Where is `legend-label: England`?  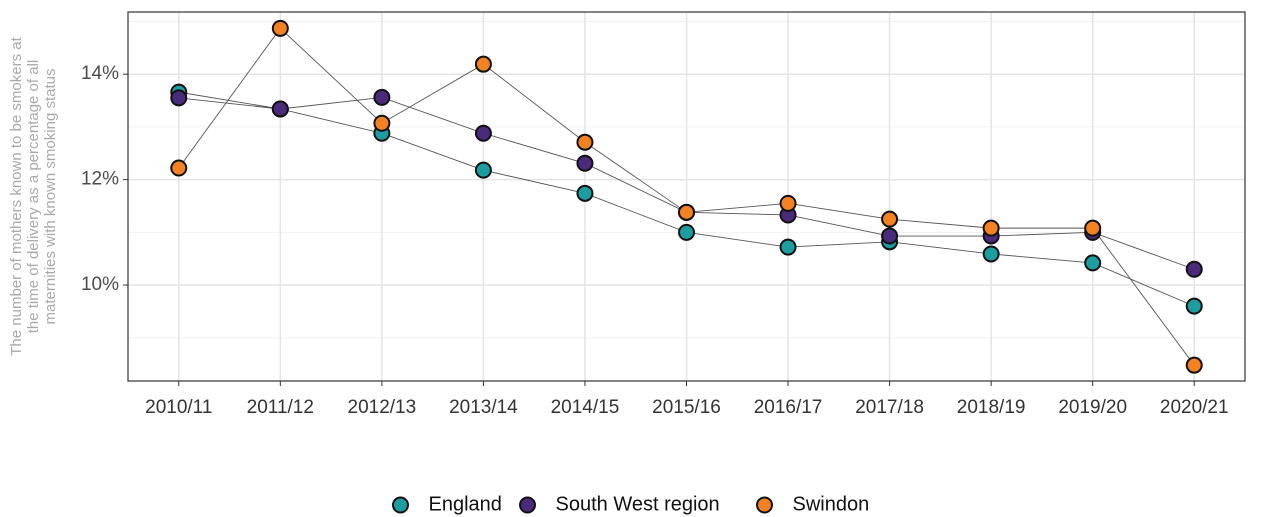
legend-label: England is located at coordinates (465, 504).